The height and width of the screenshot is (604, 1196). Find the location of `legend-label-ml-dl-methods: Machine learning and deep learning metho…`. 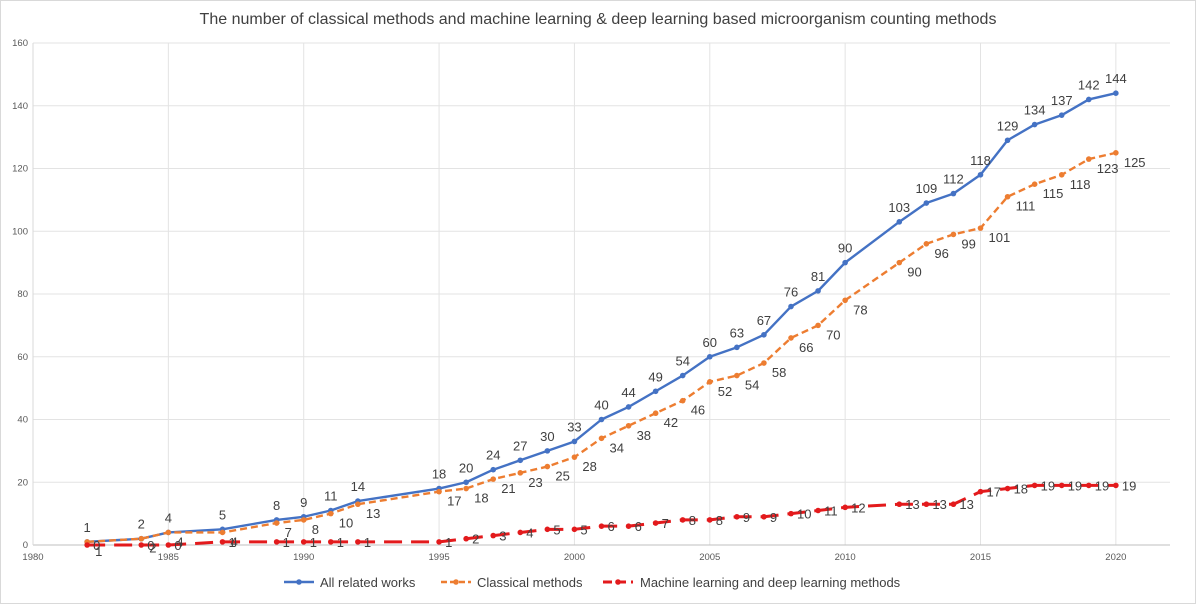

legend-label-ml-dl-methods: Machine learning and deep learning metho… is located at coordinates (770, 582).